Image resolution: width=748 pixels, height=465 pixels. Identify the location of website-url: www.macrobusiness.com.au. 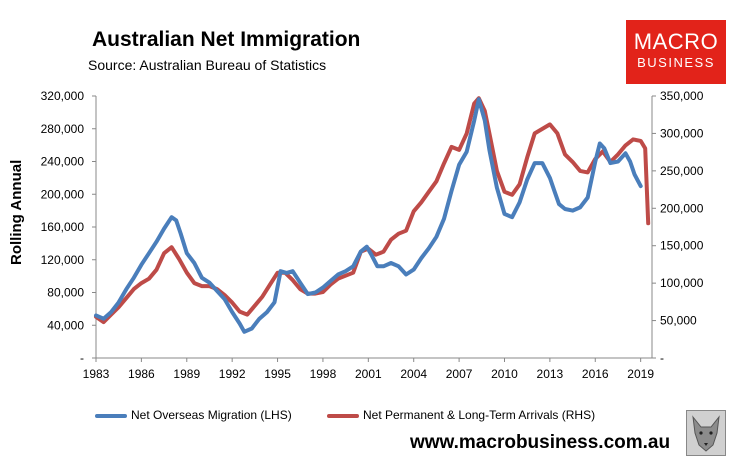
(540, 442).